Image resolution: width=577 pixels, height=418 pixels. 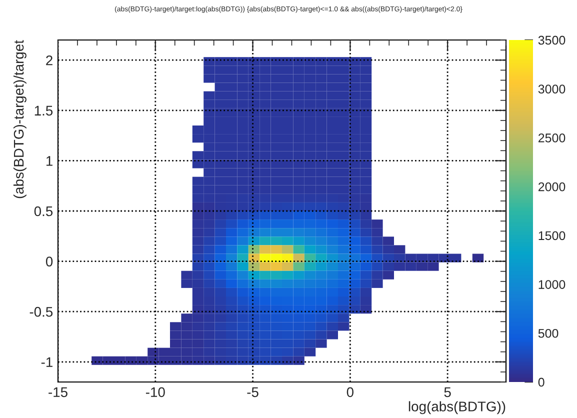 What do you see at coordinates (552, 187) in the screenshot?
I see `color-bar-label: 2000` at bounding box center [552, 187].